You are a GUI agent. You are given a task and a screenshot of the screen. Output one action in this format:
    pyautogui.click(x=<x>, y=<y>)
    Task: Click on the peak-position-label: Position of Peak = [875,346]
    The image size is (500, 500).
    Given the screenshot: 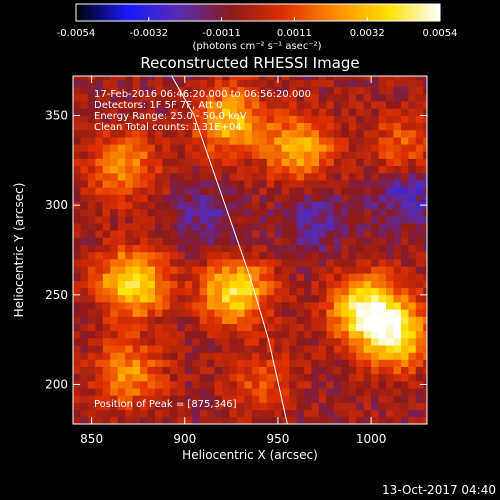 What is the action you would take?
    pyautogui.click(x=165, y=404)
    